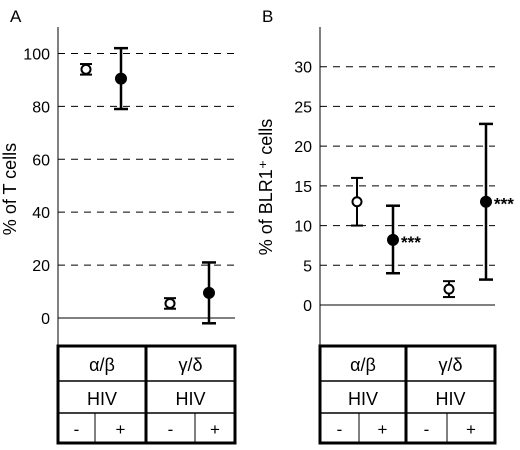 This screenshot has width=520, height=450. Describe the element at coordinates (41, 107) in the screenshot. I see `y-tick-label: 80` at that location.